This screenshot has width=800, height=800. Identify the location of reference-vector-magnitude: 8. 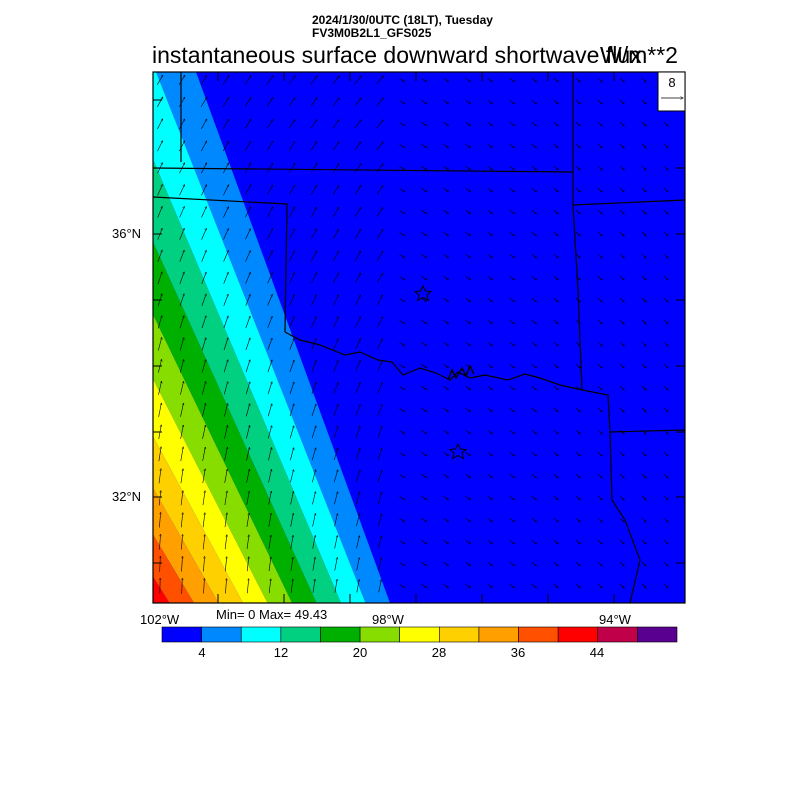
(671, 82).